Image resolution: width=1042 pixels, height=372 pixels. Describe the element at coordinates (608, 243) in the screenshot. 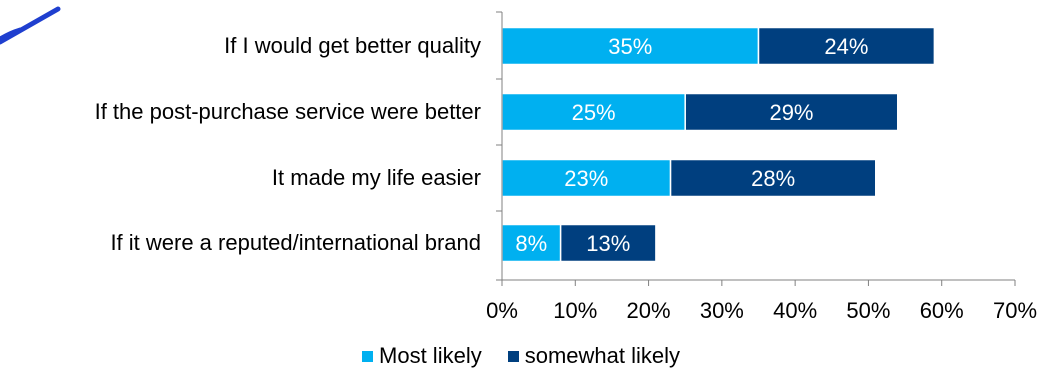

I see `data-label: 13%` at that location.